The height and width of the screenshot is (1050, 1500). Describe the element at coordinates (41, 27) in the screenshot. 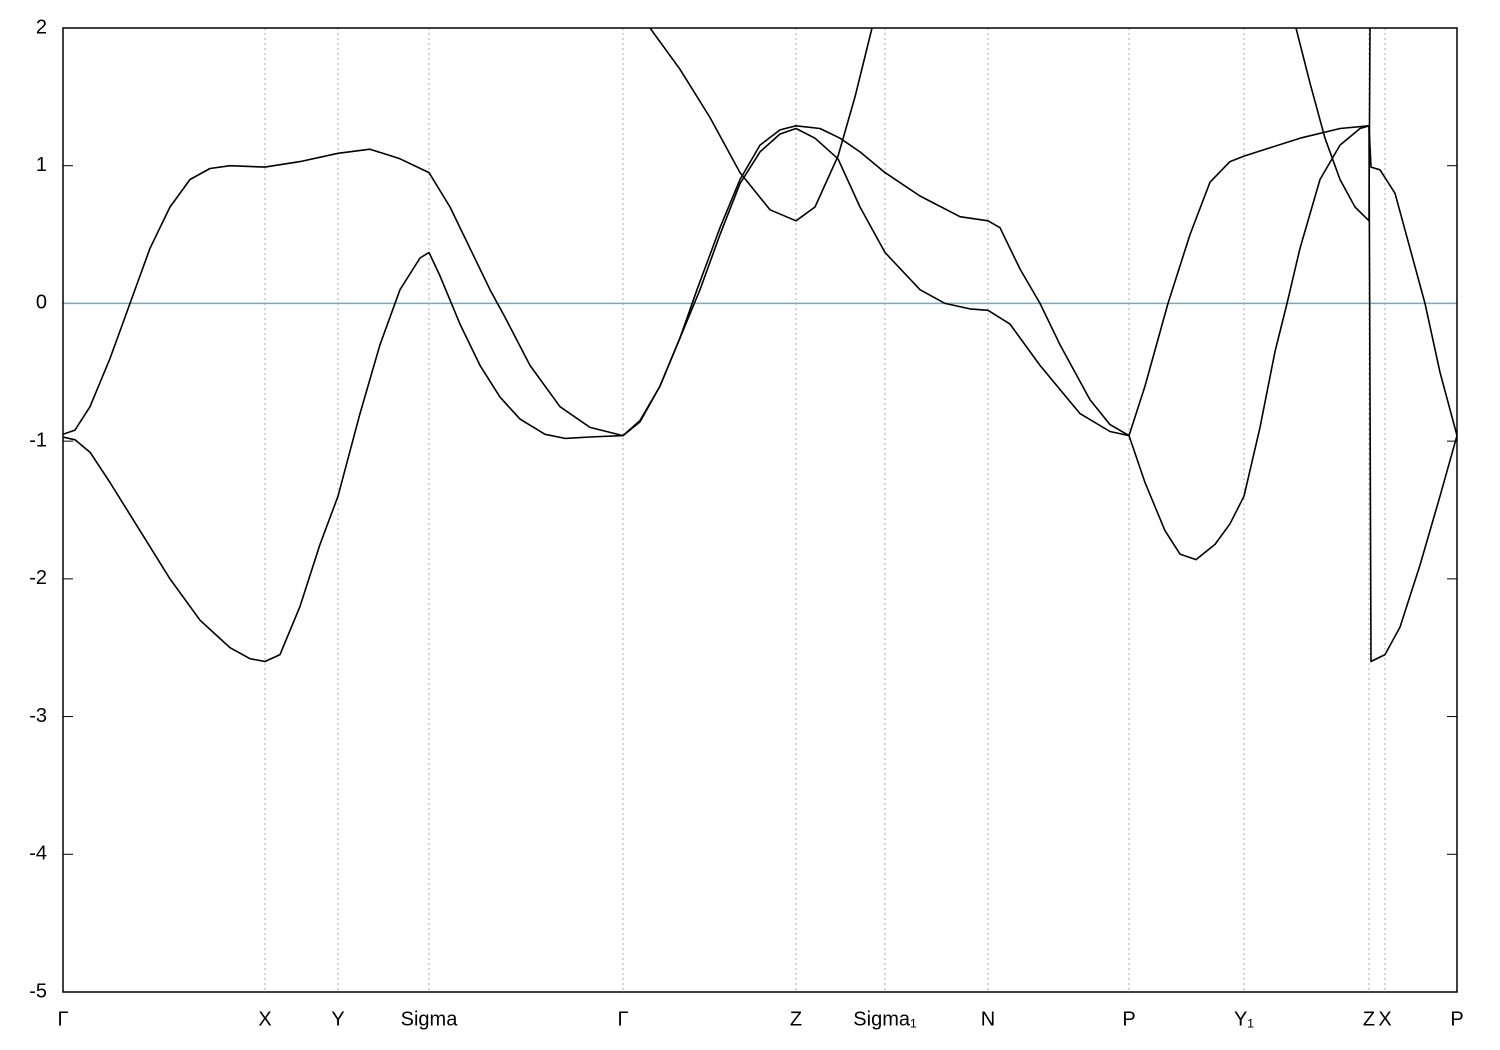

I see `y-tick-label: 2` at that location.